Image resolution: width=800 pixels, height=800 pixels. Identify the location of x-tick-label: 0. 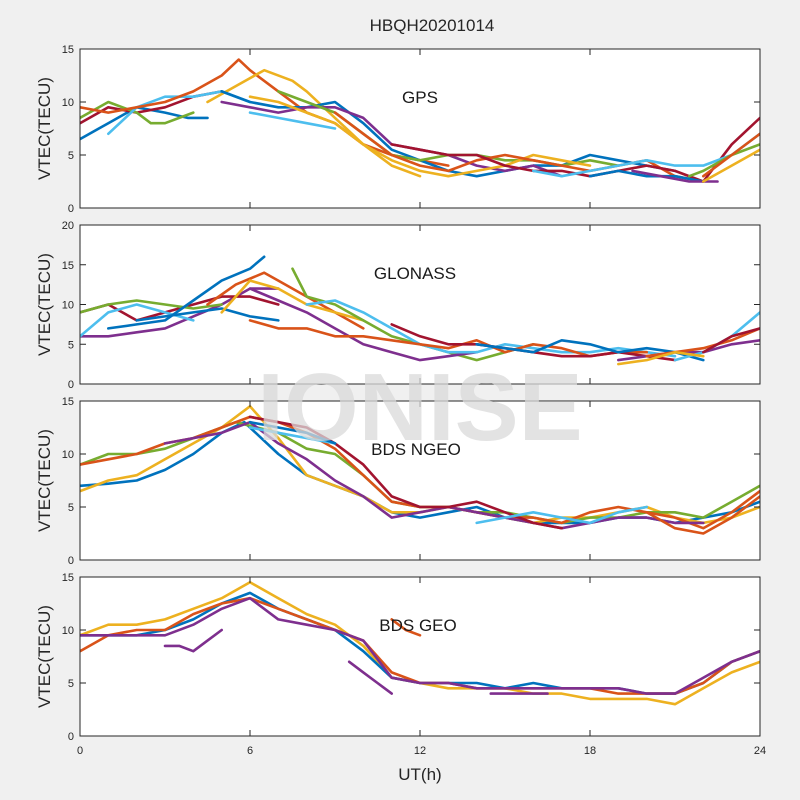
(80, 751).